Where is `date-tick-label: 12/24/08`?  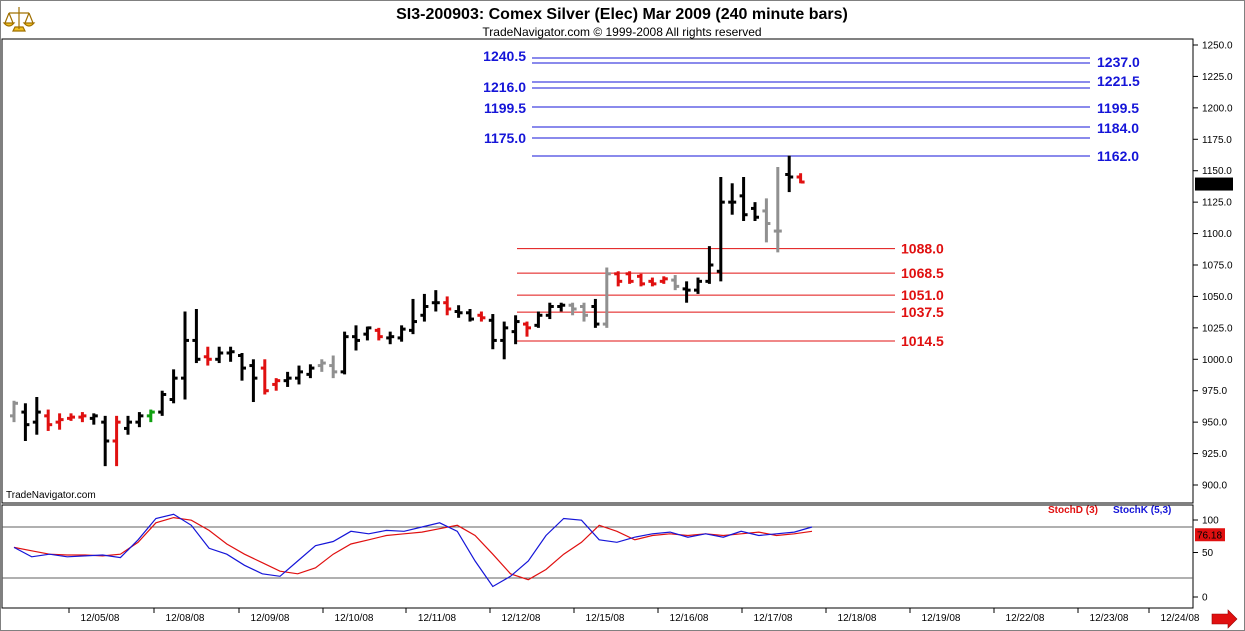 date-tick-label: 12/24/08 is located at coordinates (1180, 618).